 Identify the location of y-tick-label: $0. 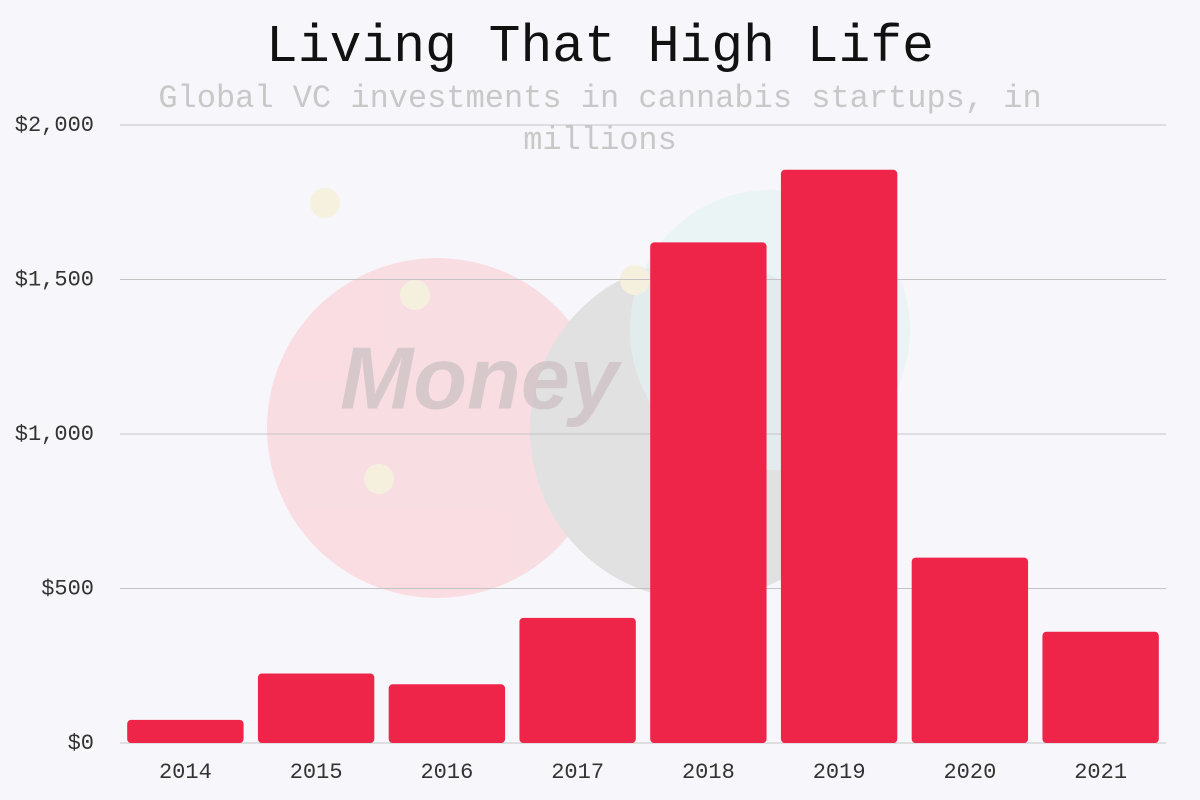
(81, 743).